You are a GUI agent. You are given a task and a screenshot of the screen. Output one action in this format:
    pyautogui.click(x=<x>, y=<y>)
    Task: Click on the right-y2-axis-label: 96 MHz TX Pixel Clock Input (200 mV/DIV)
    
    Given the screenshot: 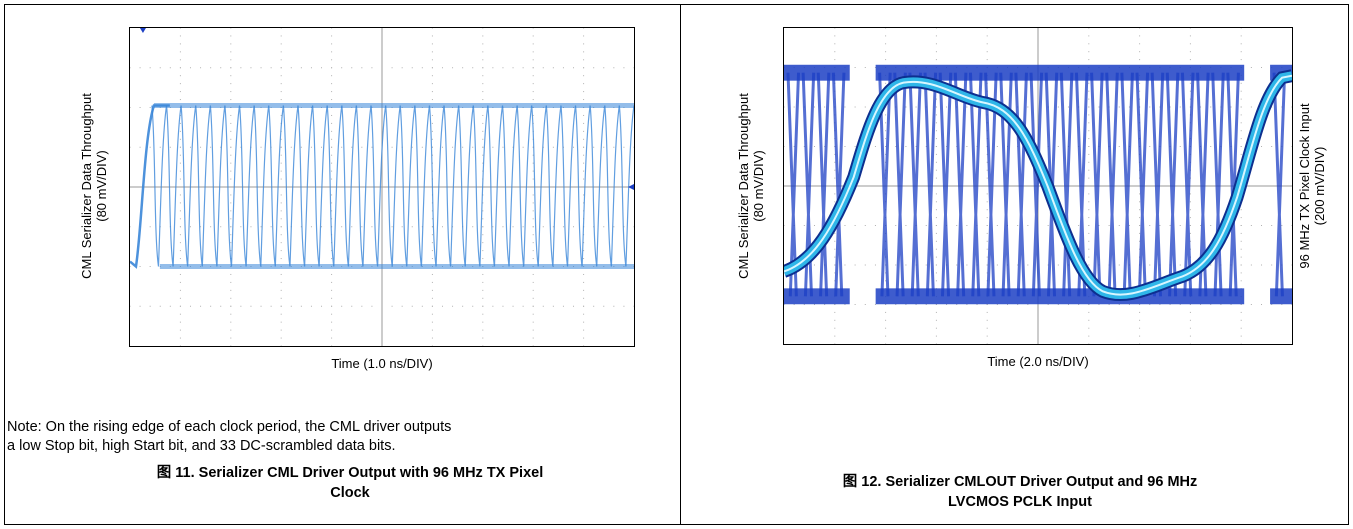 What is the action you would take?
    pyautogui.click(x=1312, y=186)
    